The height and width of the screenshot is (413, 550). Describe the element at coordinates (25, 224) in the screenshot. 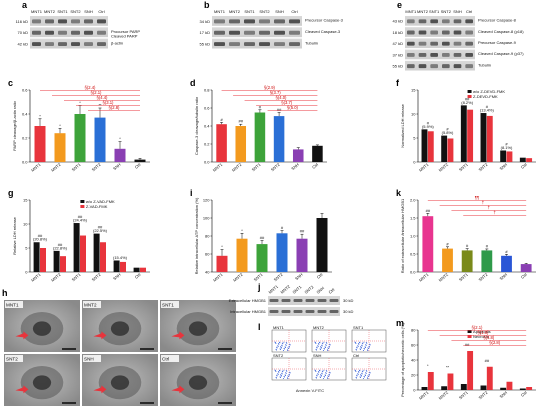

I see `y-tick-label: 10` at that location.